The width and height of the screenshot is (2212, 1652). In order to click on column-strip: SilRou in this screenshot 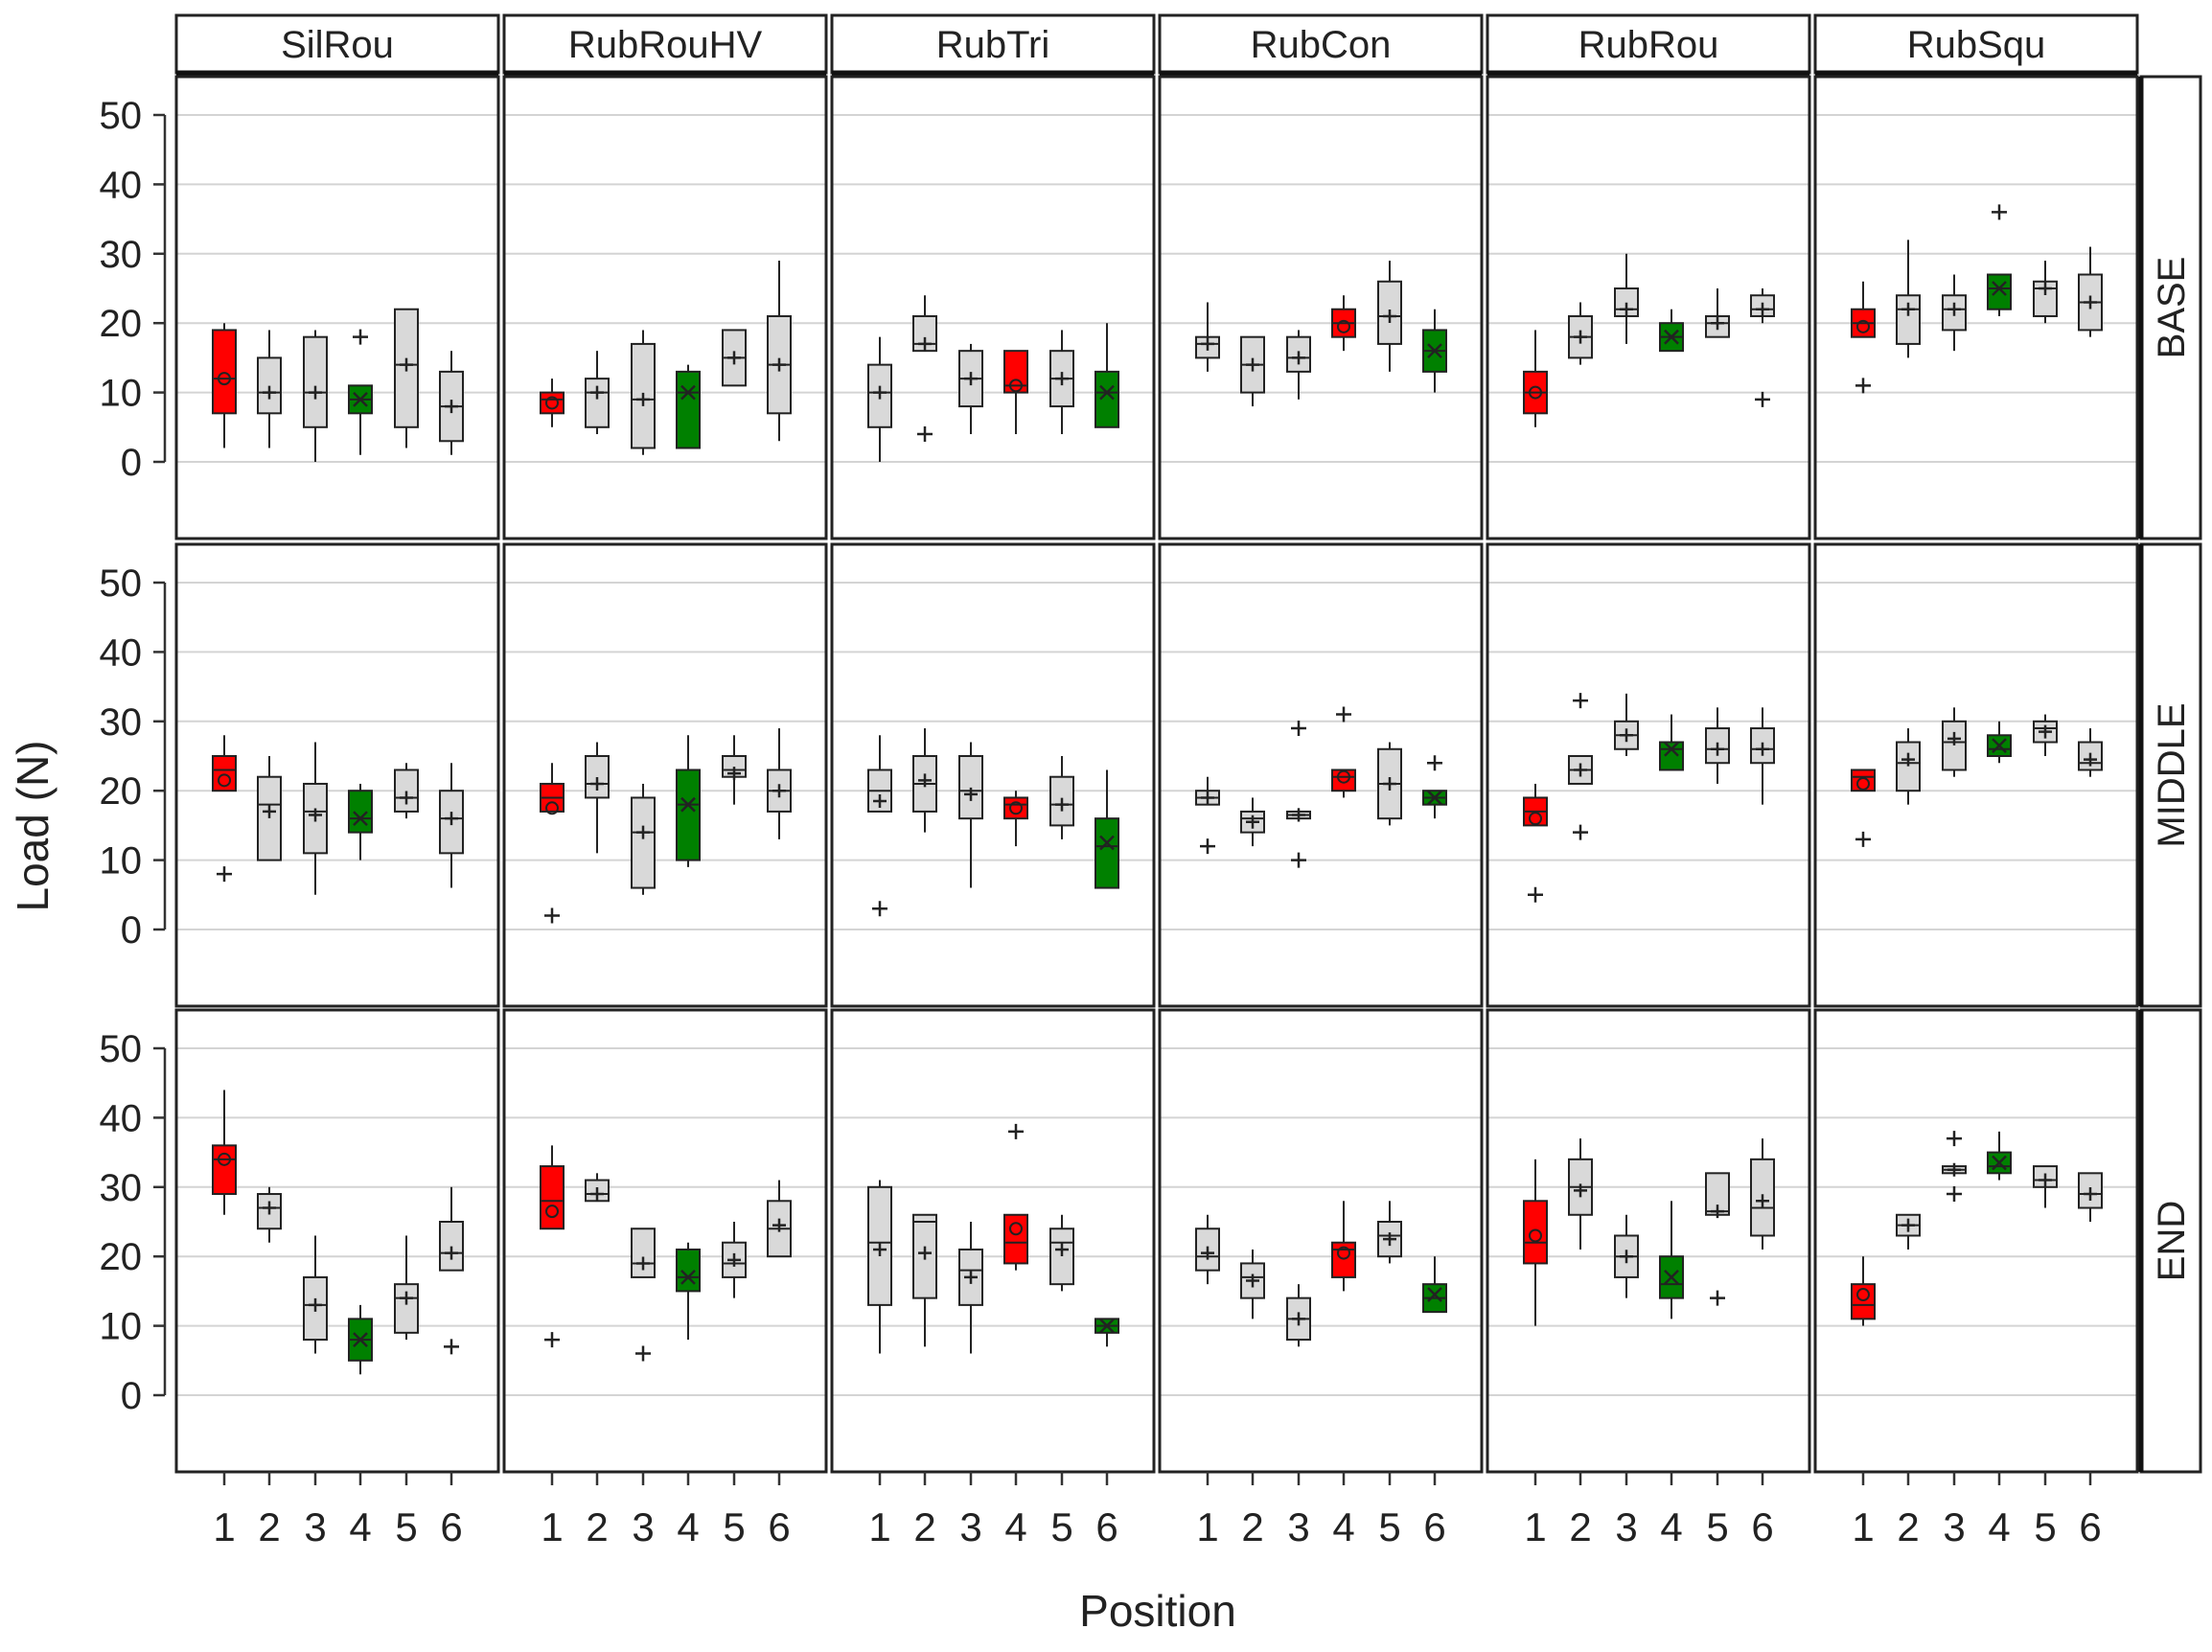, I will do `click(337, 44)`.